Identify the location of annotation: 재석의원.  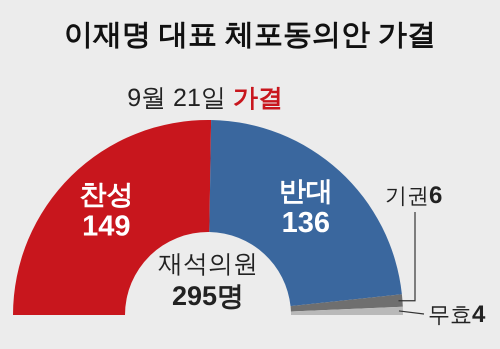
(208, 264).